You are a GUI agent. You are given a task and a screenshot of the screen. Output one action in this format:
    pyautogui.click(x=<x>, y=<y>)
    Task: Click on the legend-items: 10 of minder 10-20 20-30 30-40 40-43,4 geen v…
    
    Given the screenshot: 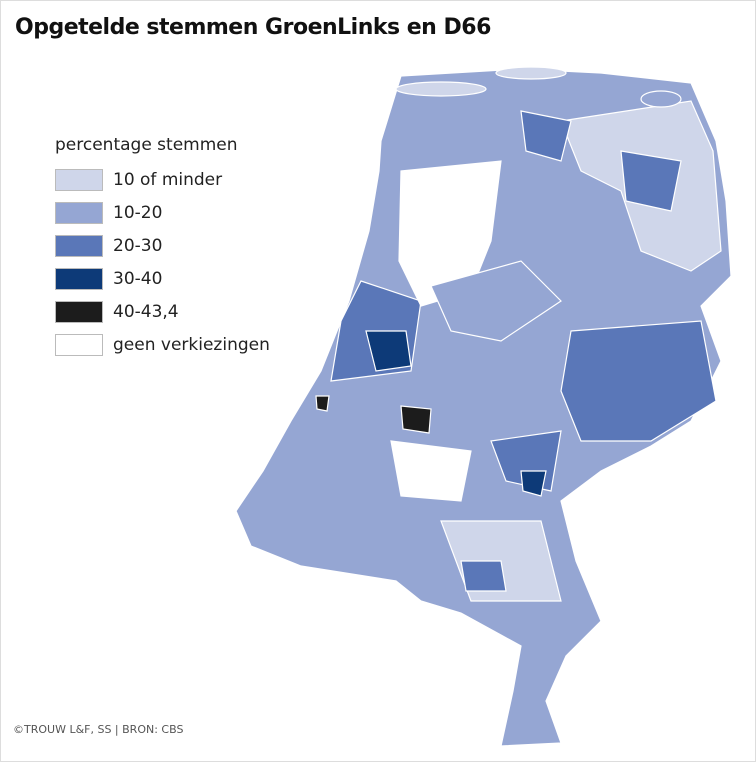 What is the action you would take?
    pyautogui.click(x=162, y=262)
    